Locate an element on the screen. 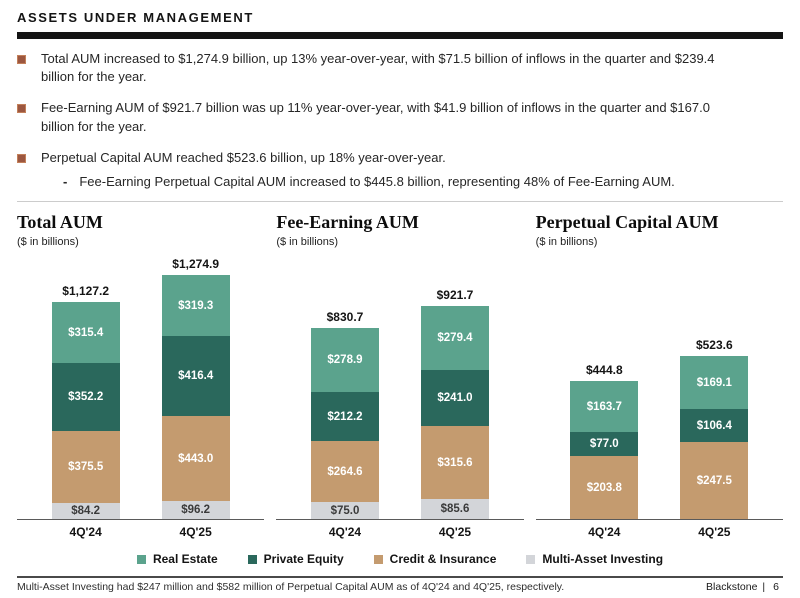 The image size is (800, 598). bar-segment: $241.0 is located at coordinates (454, 398).